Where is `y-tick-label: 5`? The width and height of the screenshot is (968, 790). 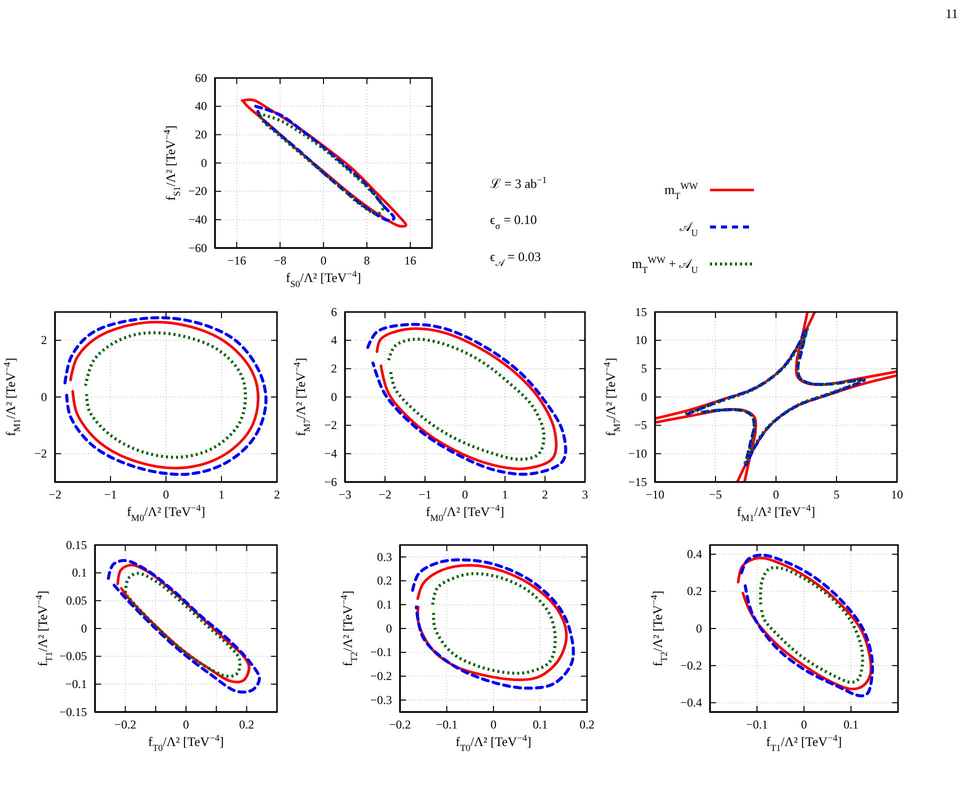 y-tick-label: 5 is located at coordinates (644, 369).